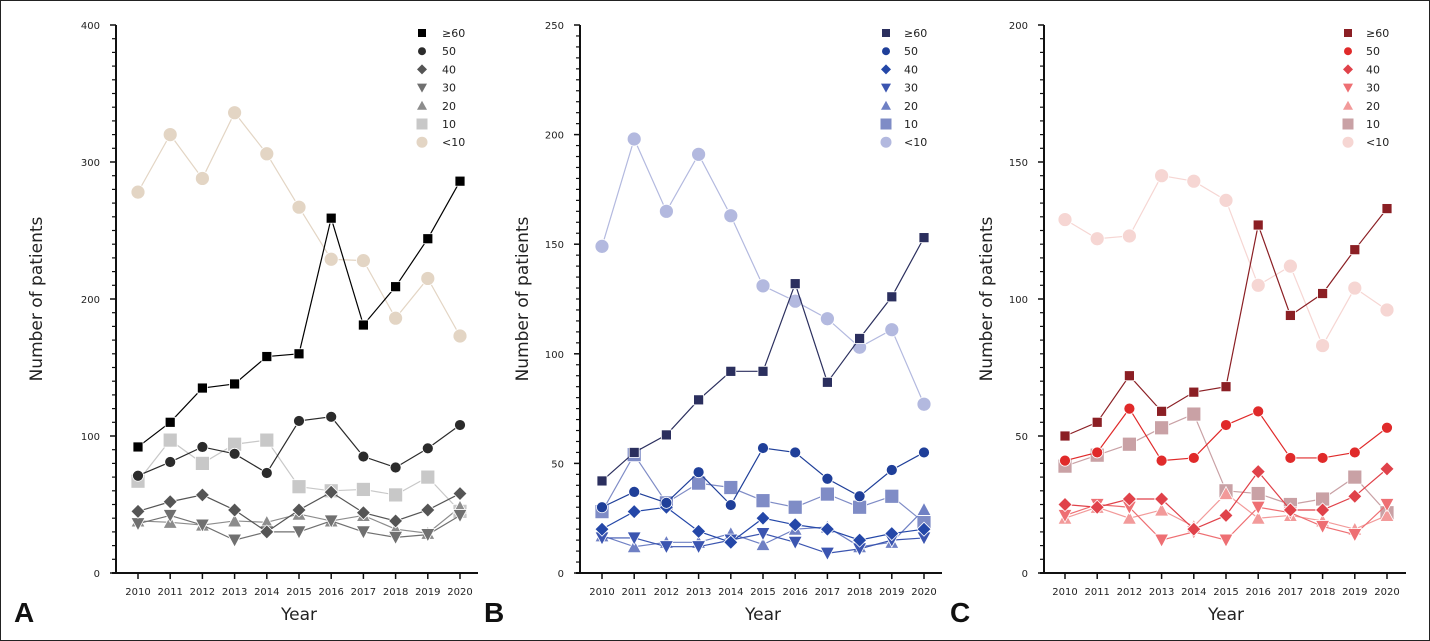  I want to click on y-tick-label: 100, so click(1018, 300).